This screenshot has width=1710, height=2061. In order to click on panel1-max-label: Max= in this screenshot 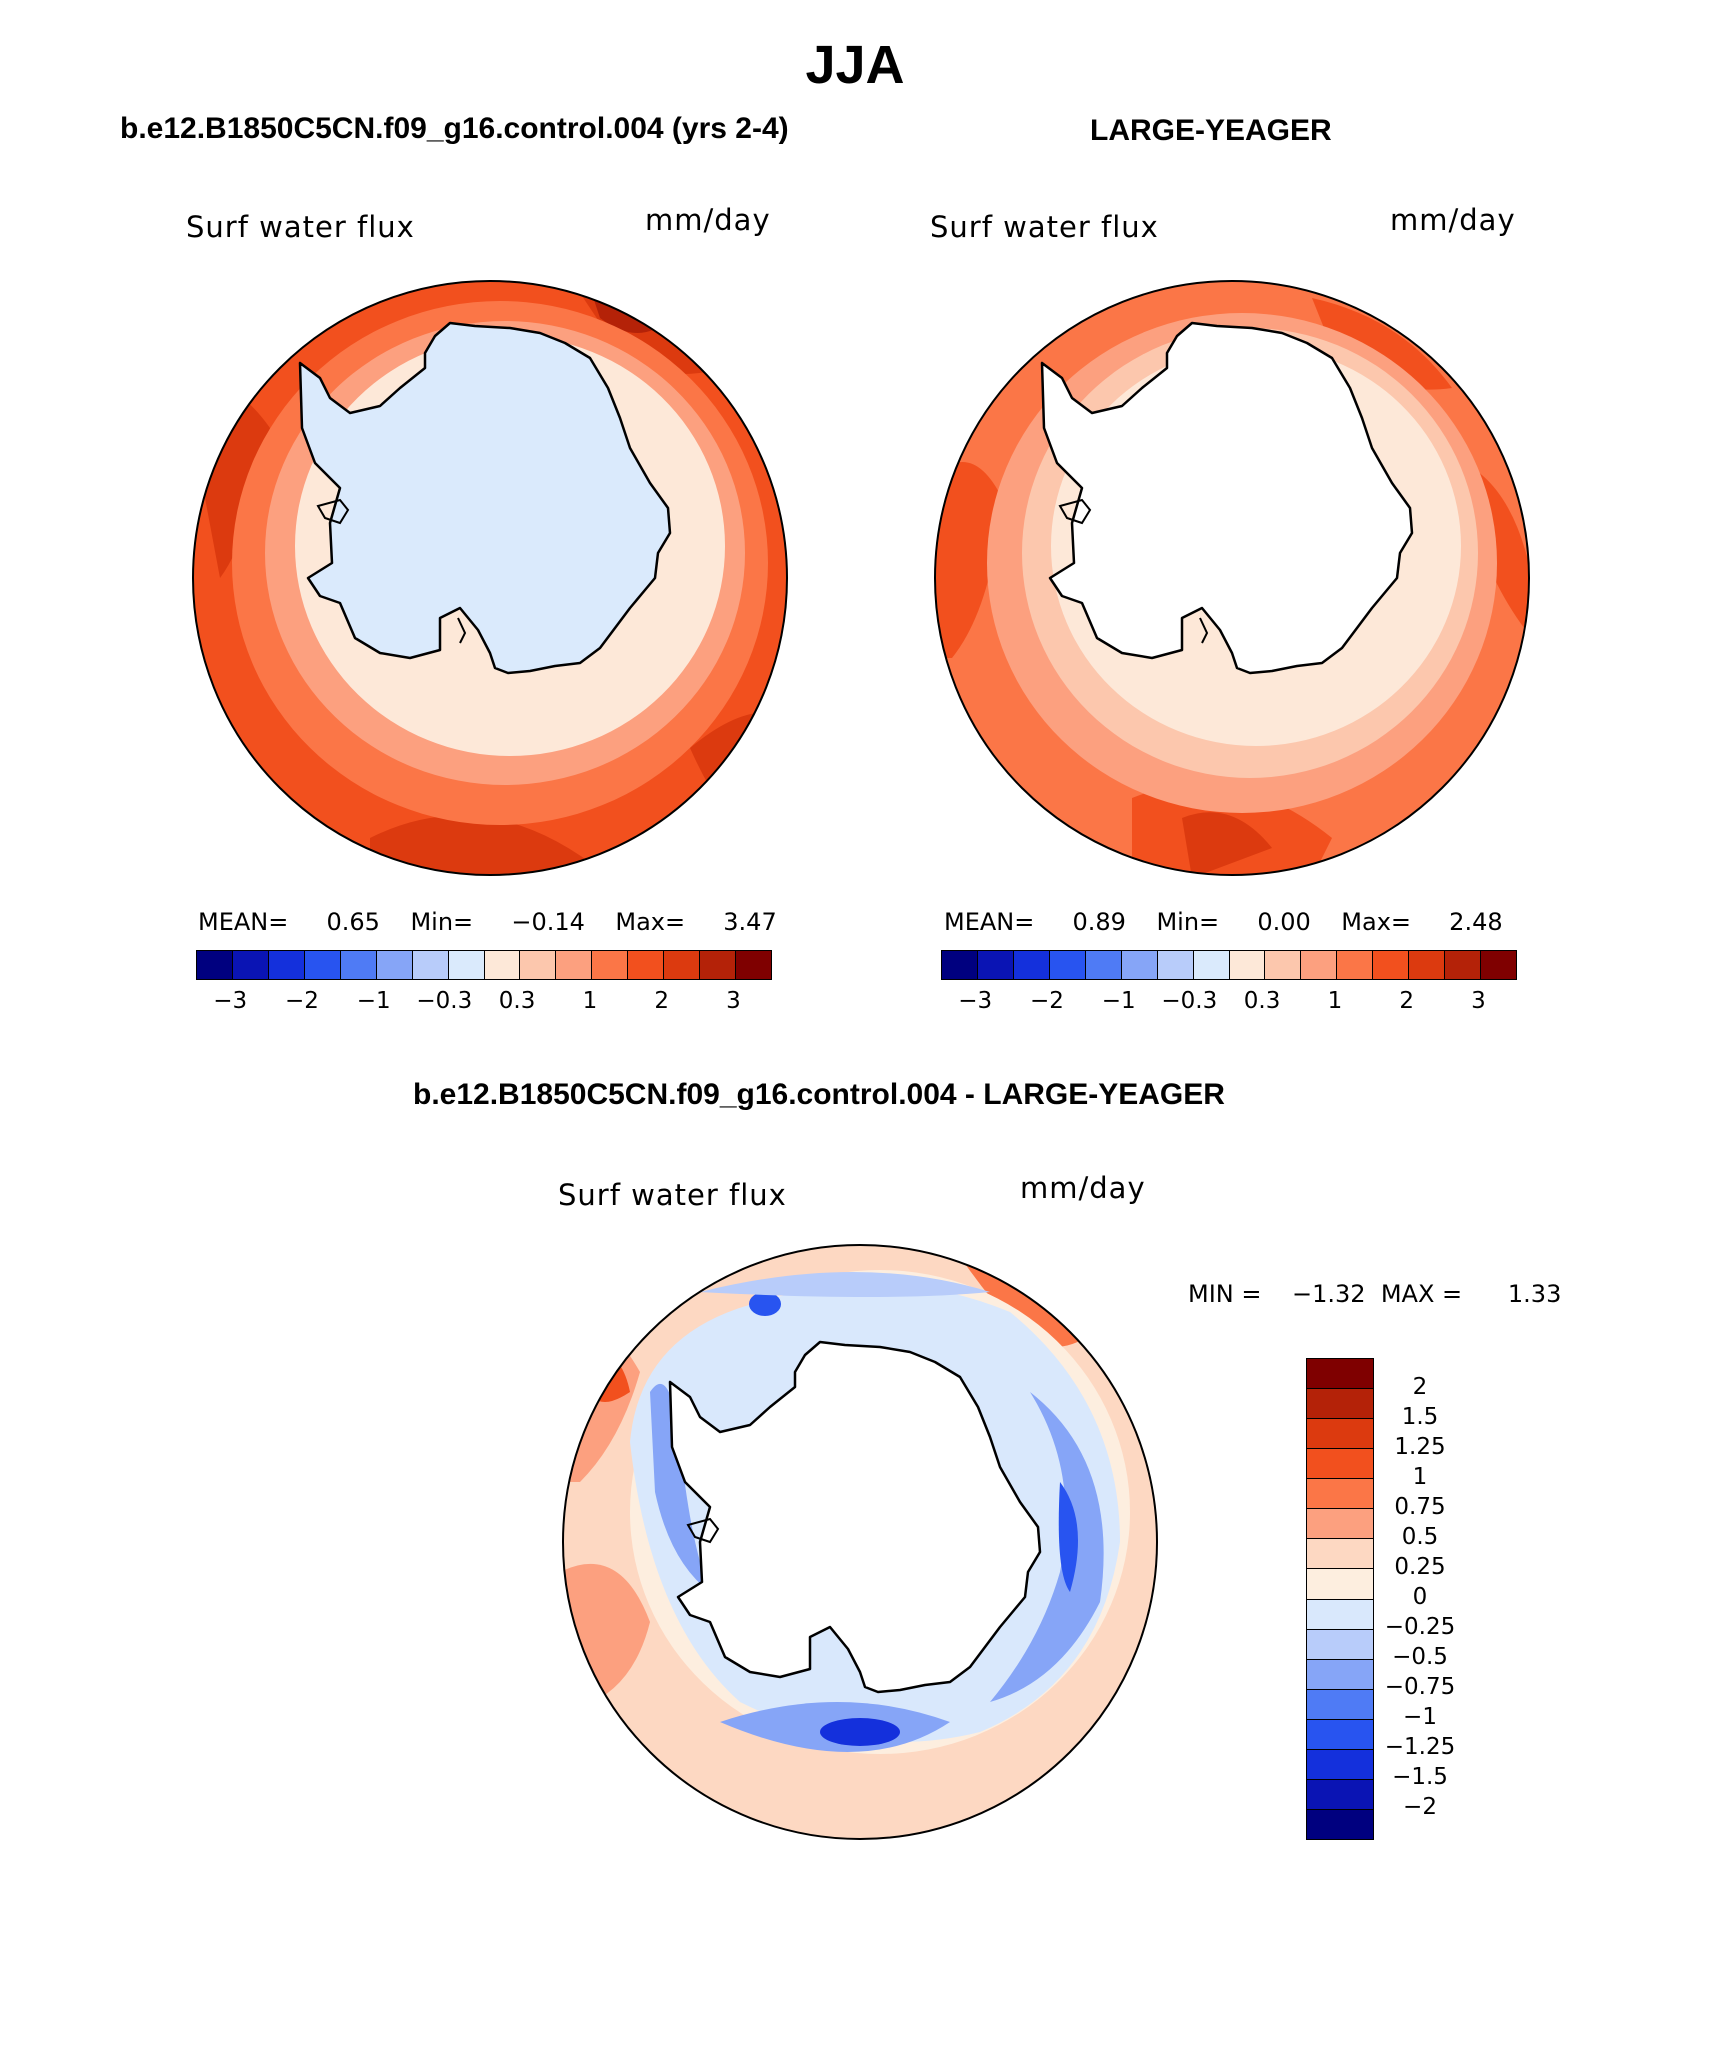, I will do `click(650, 922)`.